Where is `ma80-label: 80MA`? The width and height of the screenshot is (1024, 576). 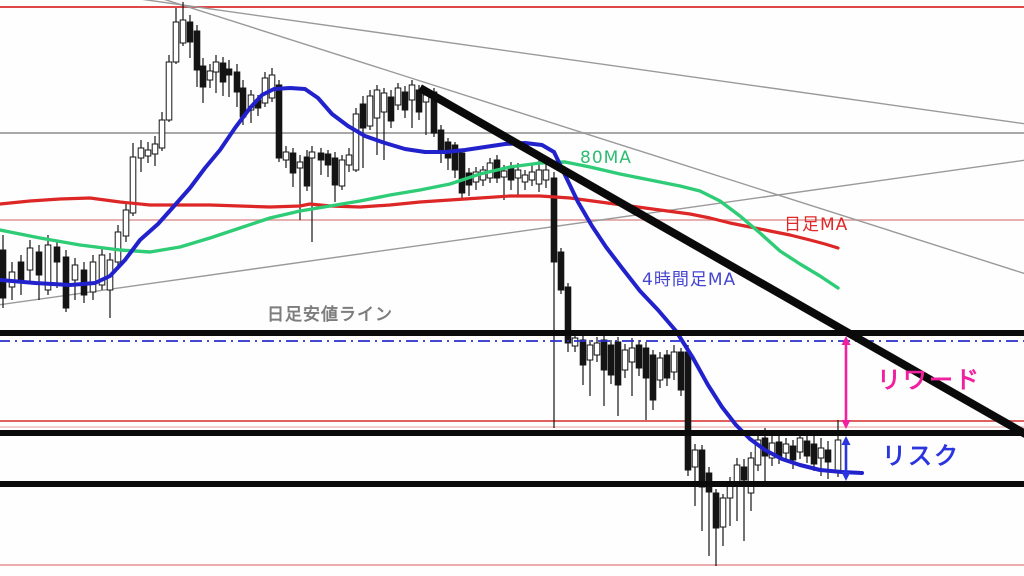 ma80-label: 80MA is located at coordinates (606, 158).